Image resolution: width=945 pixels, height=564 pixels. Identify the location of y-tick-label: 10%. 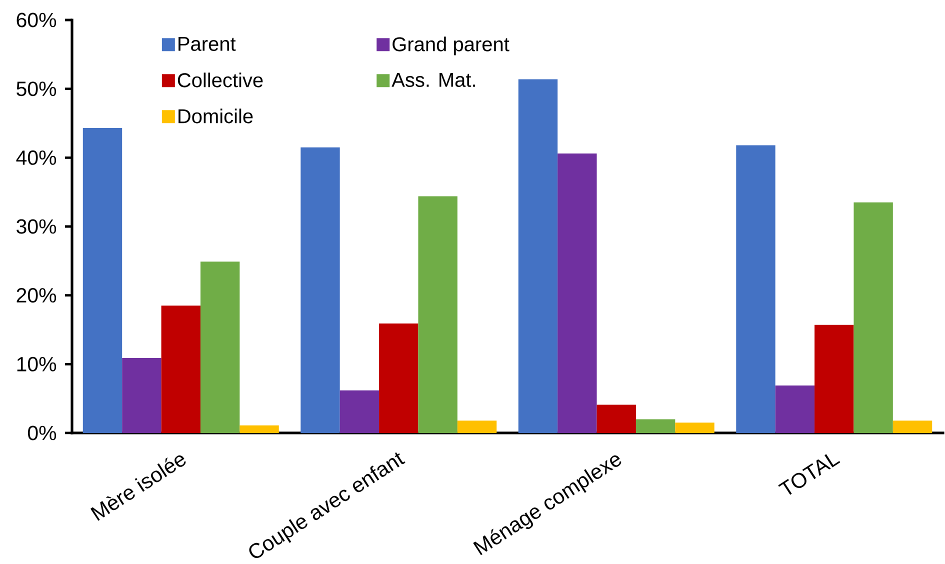
(36, 364).